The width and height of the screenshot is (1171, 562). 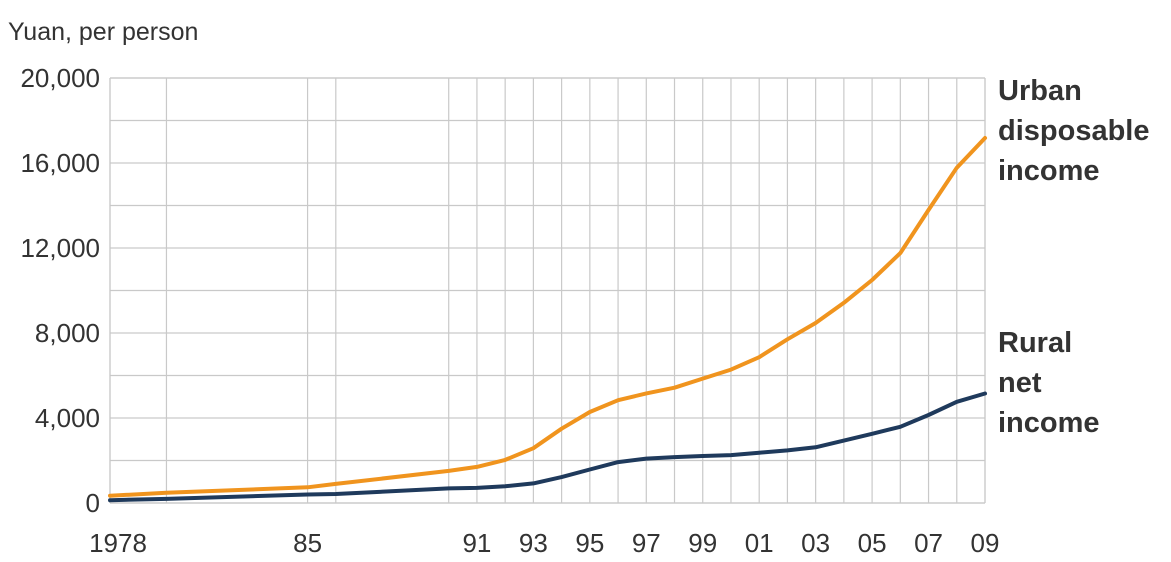 What do you see at coordinates (476, 542) in the screenshot?
I see `x-tick-label: 91` at bounding box center [476, 542].